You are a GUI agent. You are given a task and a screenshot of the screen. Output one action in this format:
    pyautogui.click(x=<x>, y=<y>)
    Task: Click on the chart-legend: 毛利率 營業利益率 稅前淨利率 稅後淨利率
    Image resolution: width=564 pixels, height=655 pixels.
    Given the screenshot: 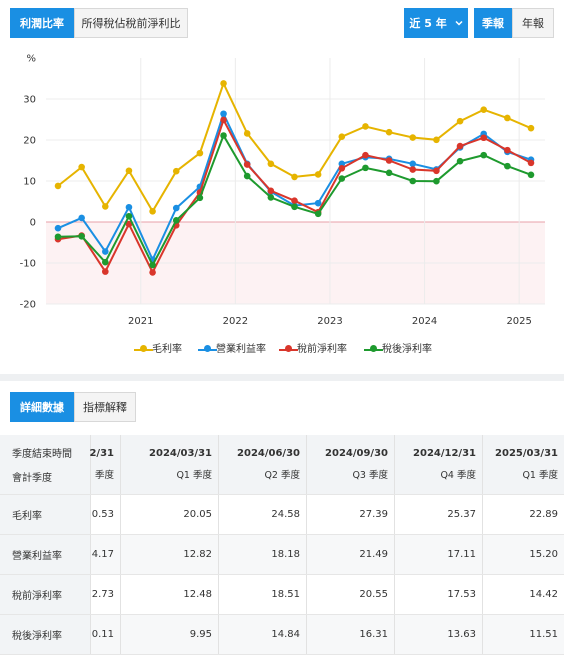 What is the action you would take?
    pyautogui.click(x=282, y=350)
    